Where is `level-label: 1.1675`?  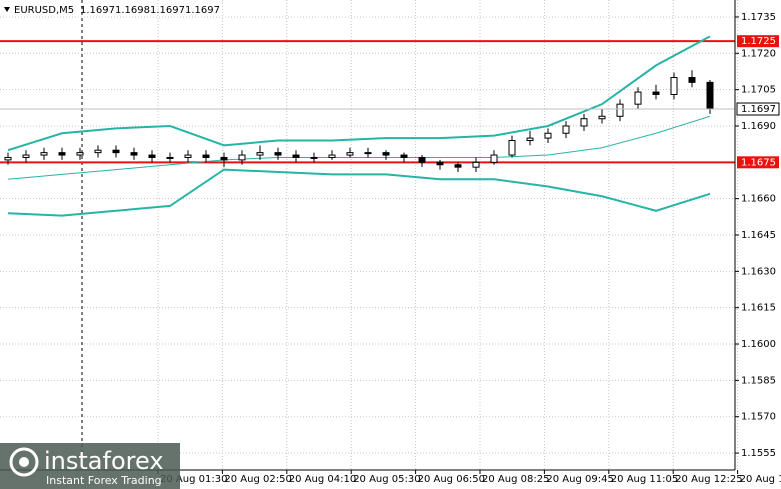 level-label: 1.1675 is located at coordinates (758, 162).